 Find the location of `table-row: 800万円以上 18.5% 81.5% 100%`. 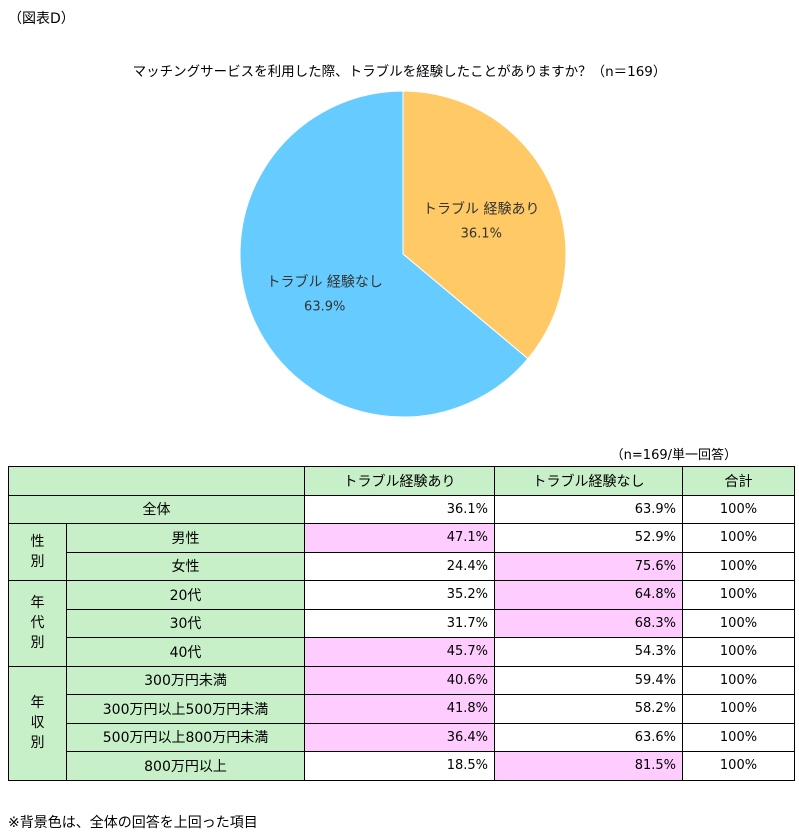

table-row: 800万円以上 18.5% 81.5% 100% is located at coordinates (402, 766).